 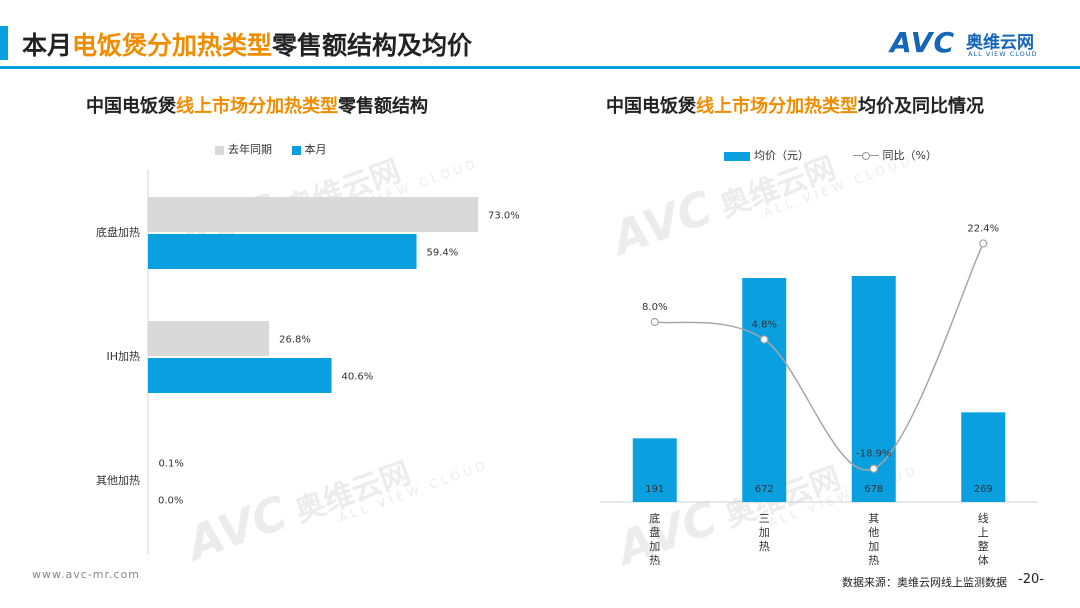 What do you see at coordinates (86, 574) in the screenshot?
I see `footer-url: www.avc-mr.com` at bounding box center [86, 574].